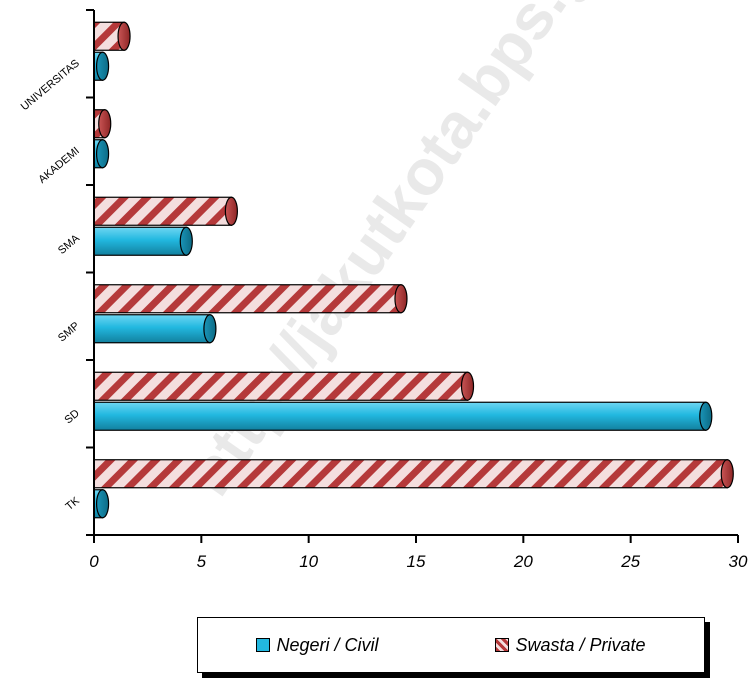 The image size is (755, 679). Describe the element at coordinates (580, 644) in the screenshot. I see `legend-label-swasta: Swasta / Private` at that location.